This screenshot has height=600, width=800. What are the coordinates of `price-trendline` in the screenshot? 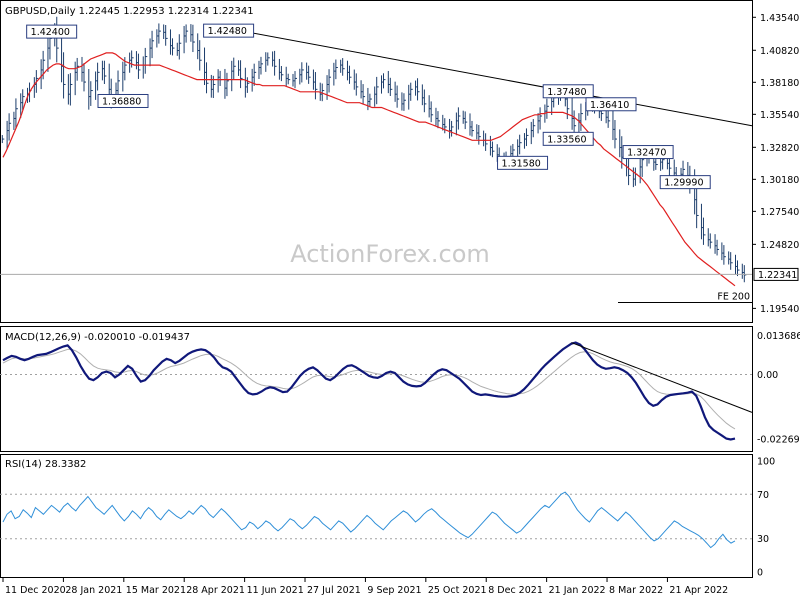 It's located at (494, 78).